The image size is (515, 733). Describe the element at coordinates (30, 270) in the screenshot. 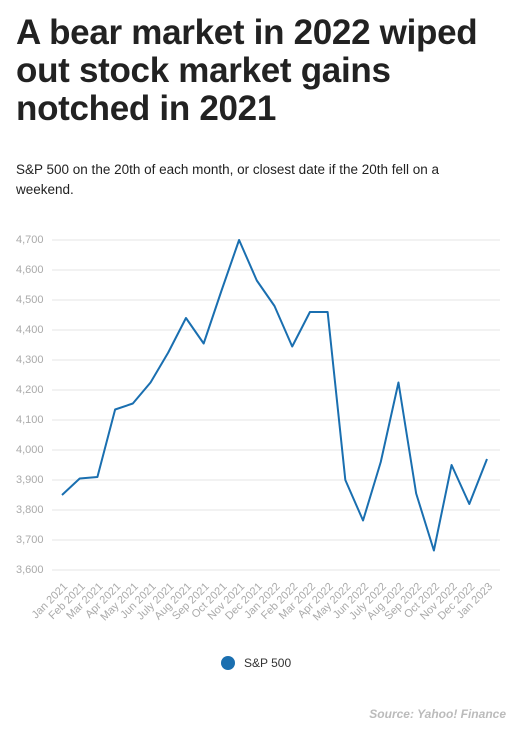

I see `y-tick-label: 4,600` at that location.